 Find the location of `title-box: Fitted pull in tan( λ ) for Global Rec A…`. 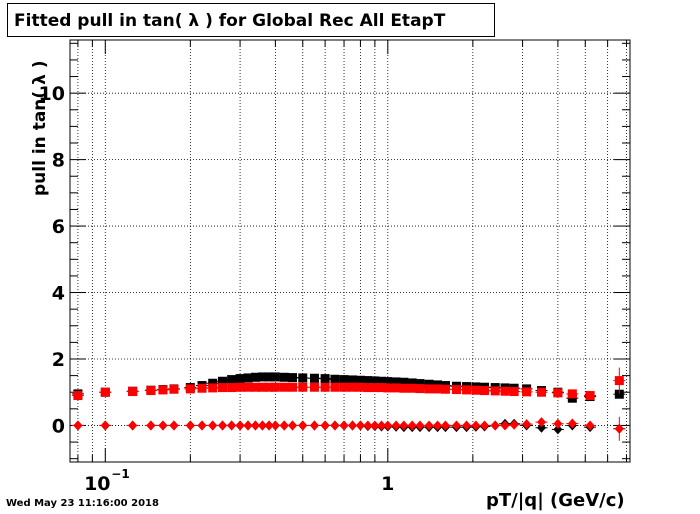

title-box: Fitted pull in tan( λ ) for Global Rec A… is located at coordinates (251, 20).